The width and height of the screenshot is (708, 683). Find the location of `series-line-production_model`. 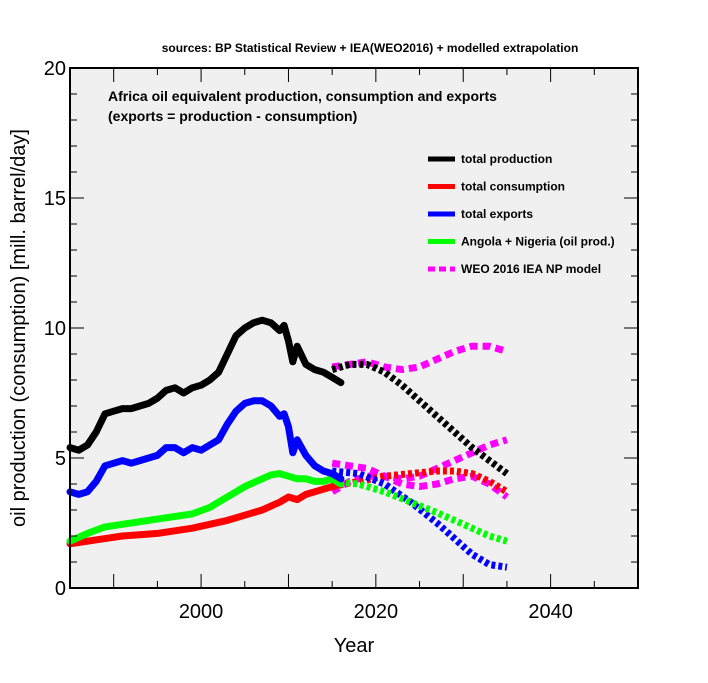

series-line-production_model is located at coordinates (420, 418).